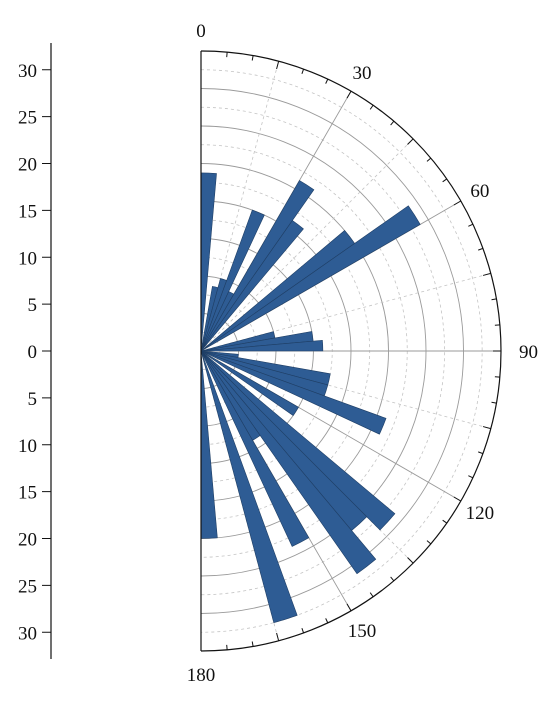 Image resolution: width=550 pixels, height=701 pixels. I want to click on grid-ring, so click(248, 351).